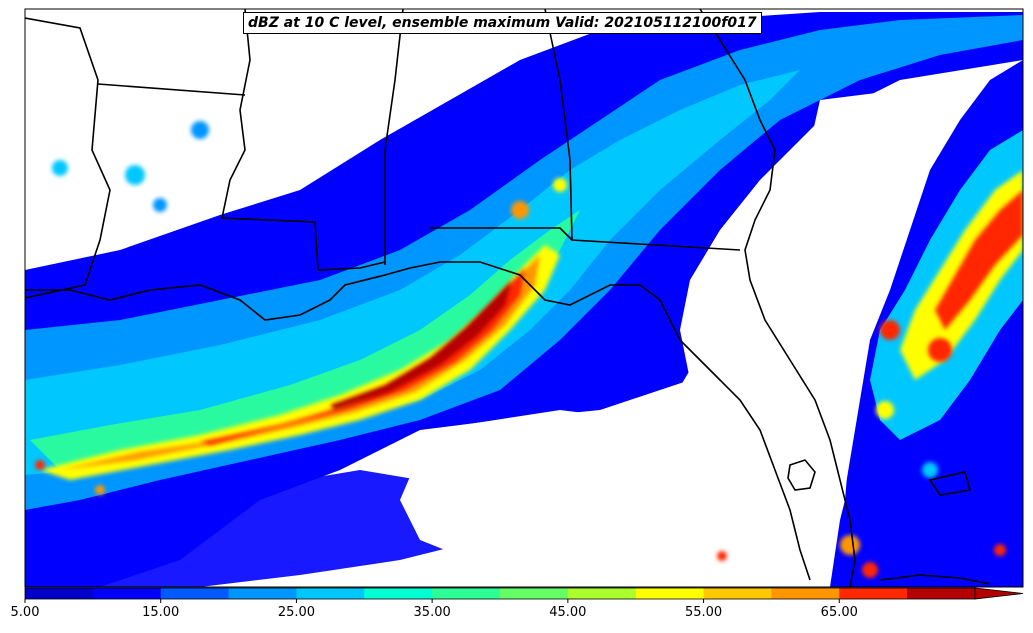  What do you see at coordinates (517, 603) in the screenshot?
I see `colorbar: 5.00 15.00 25.00 35.00 45.00 55.00 65.00` at bounding box center [517, 603].